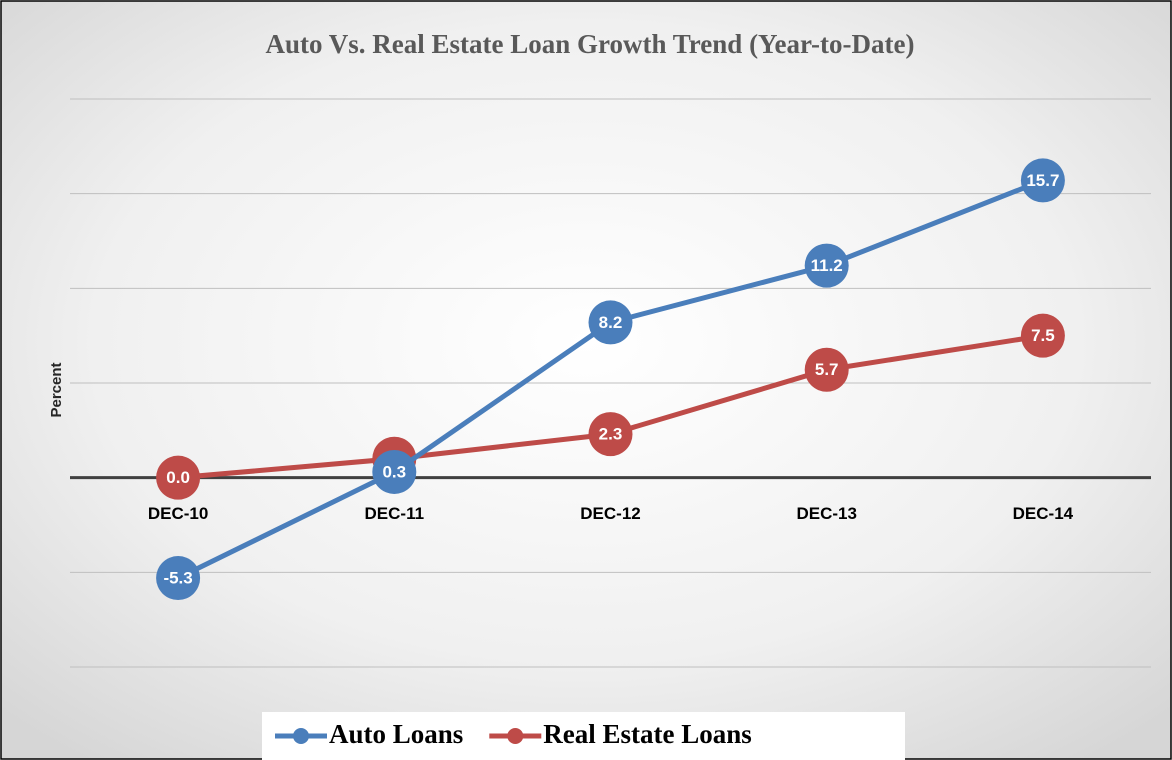 This screenshot has height=760, width=1172. I want to click on data-label: 8.2, so click(611, 322).